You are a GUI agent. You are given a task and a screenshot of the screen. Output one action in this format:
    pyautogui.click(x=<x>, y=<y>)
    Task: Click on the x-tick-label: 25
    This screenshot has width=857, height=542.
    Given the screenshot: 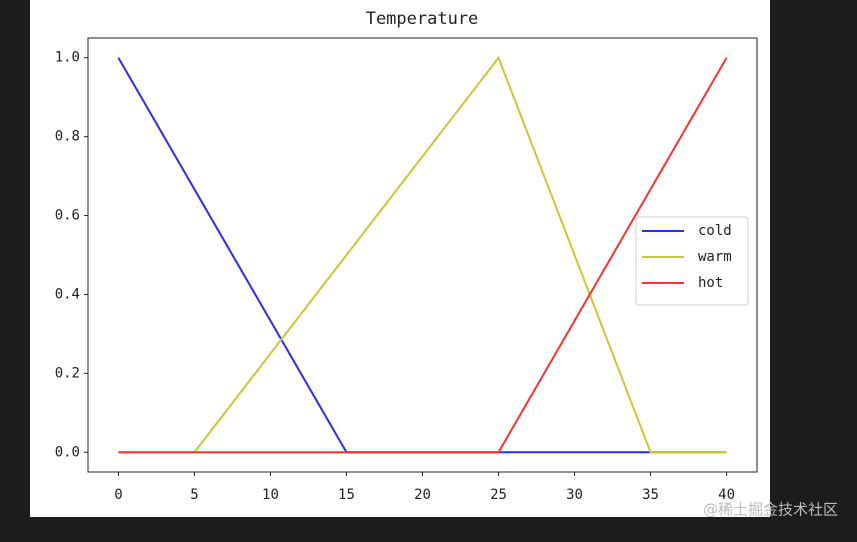 What is the action you would take?
    pyautogui.click(x=498, y=495)
    